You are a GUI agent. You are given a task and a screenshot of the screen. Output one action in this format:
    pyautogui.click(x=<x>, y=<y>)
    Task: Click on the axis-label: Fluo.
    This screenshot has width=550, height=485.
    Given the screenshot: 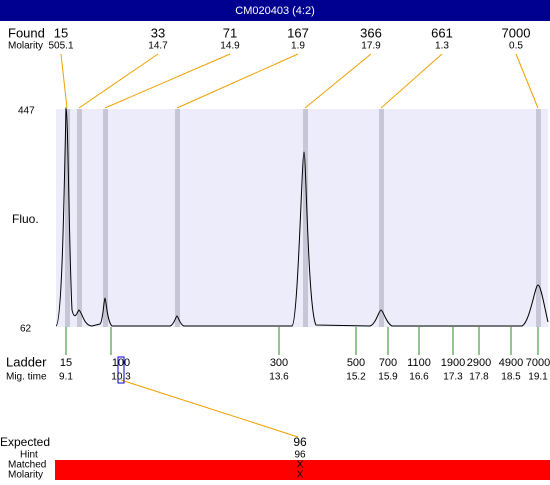 What is the action you would take?
    pyautogui.click(x=25, y=219)
    